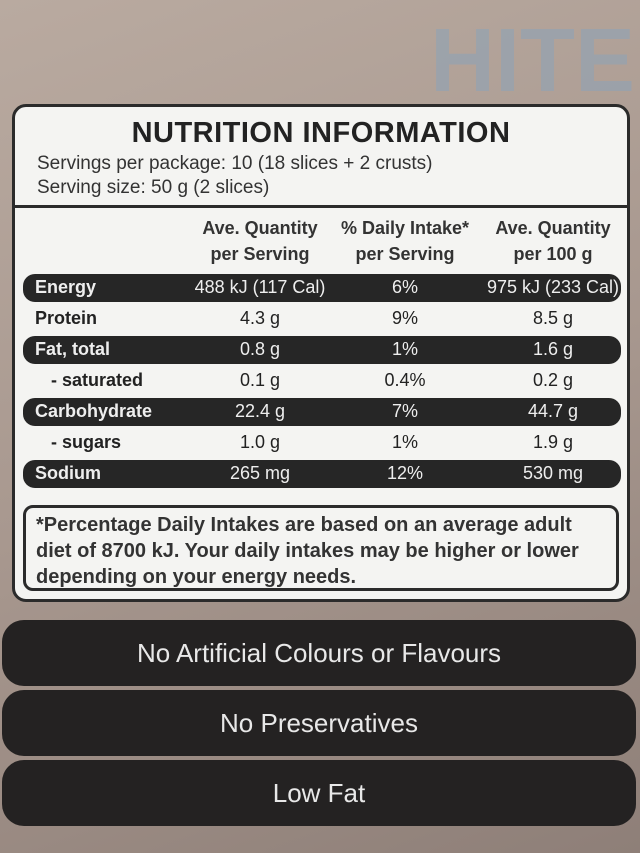  I want to click on nutrient-value: 9%, so click(404, 318).